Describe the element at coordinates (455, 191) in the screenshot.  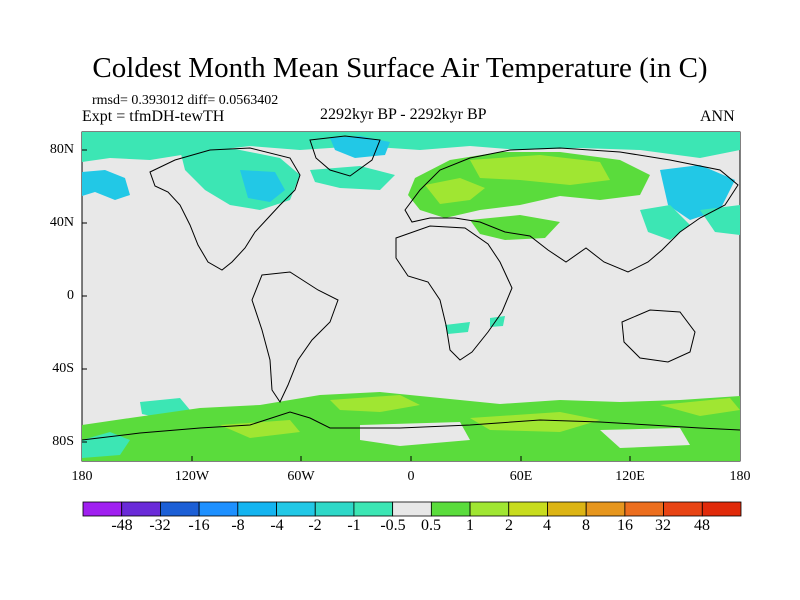
I see `europe-warmer-region` at that location.